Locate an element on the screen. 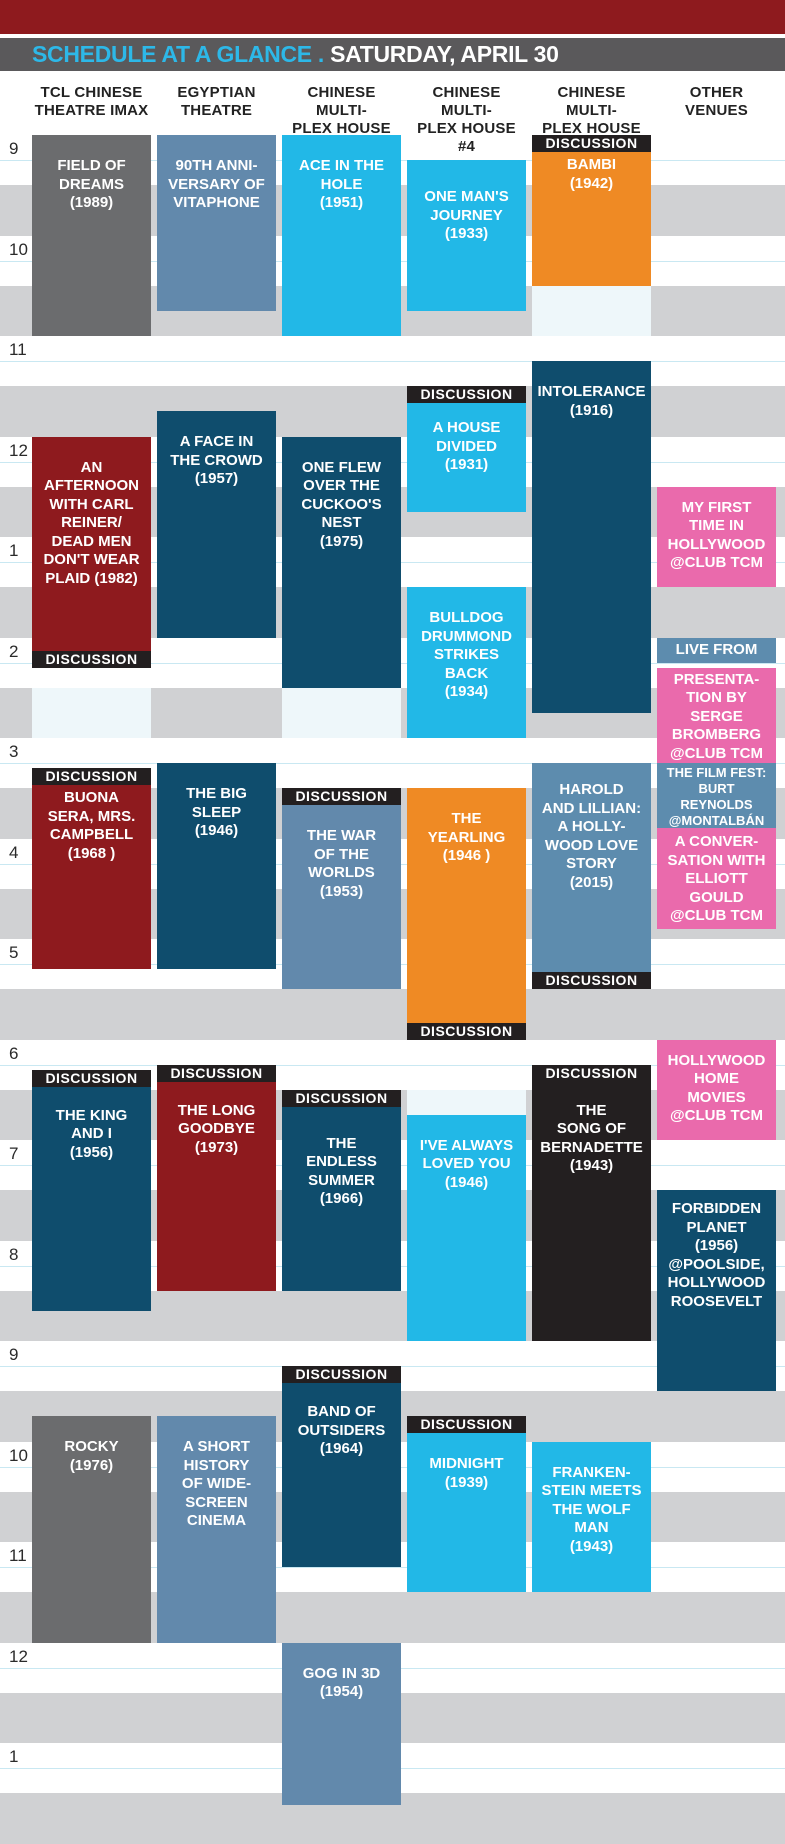 This screenshot has height=1844, width=785. column-header: CHINESE MULTI-PLEX HOUSE #1 is located at coordinates (341, 119).